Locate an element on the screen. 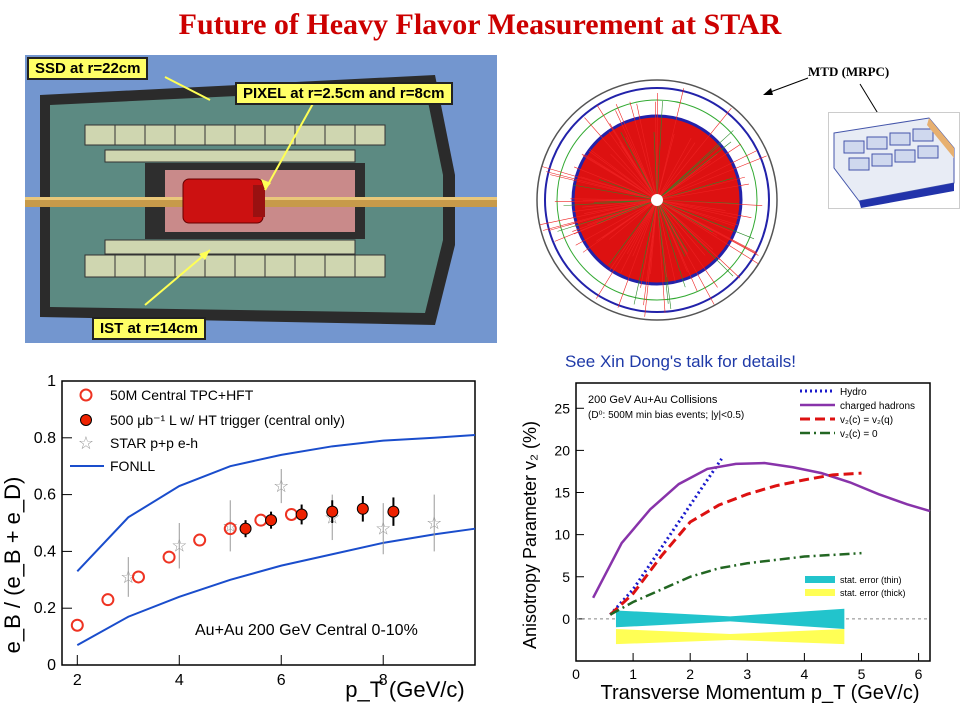  right-y-tick-label: 15 is located at coordinates (562, 493).